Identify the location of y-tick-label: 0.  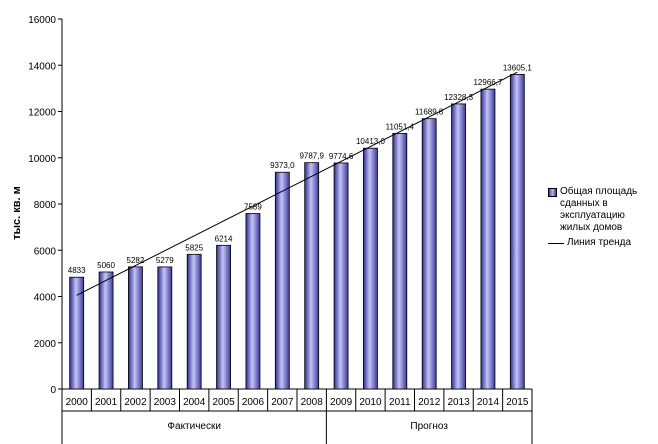
(53, 390).